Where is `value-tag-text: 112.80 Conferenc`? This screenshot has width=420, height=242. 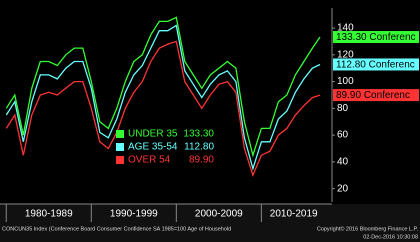 value-tag-text: 112.80 Conferenc is located at coordinates (375, 64).